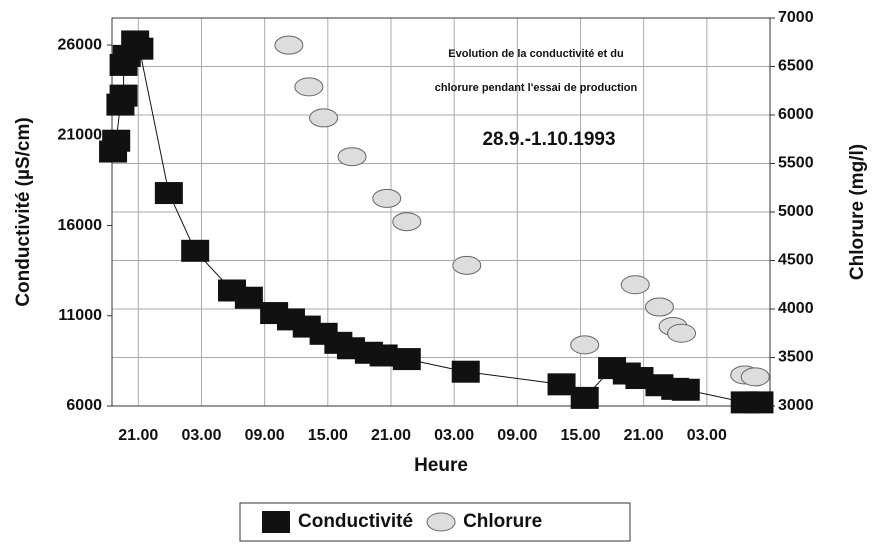 The width and height of the screenshot is (874, 548). What do you see at coordinates (536, 88) in the screenshot?
I see `title-line: chlorure pendant l'essai de production` at bounding box center [536, 88].